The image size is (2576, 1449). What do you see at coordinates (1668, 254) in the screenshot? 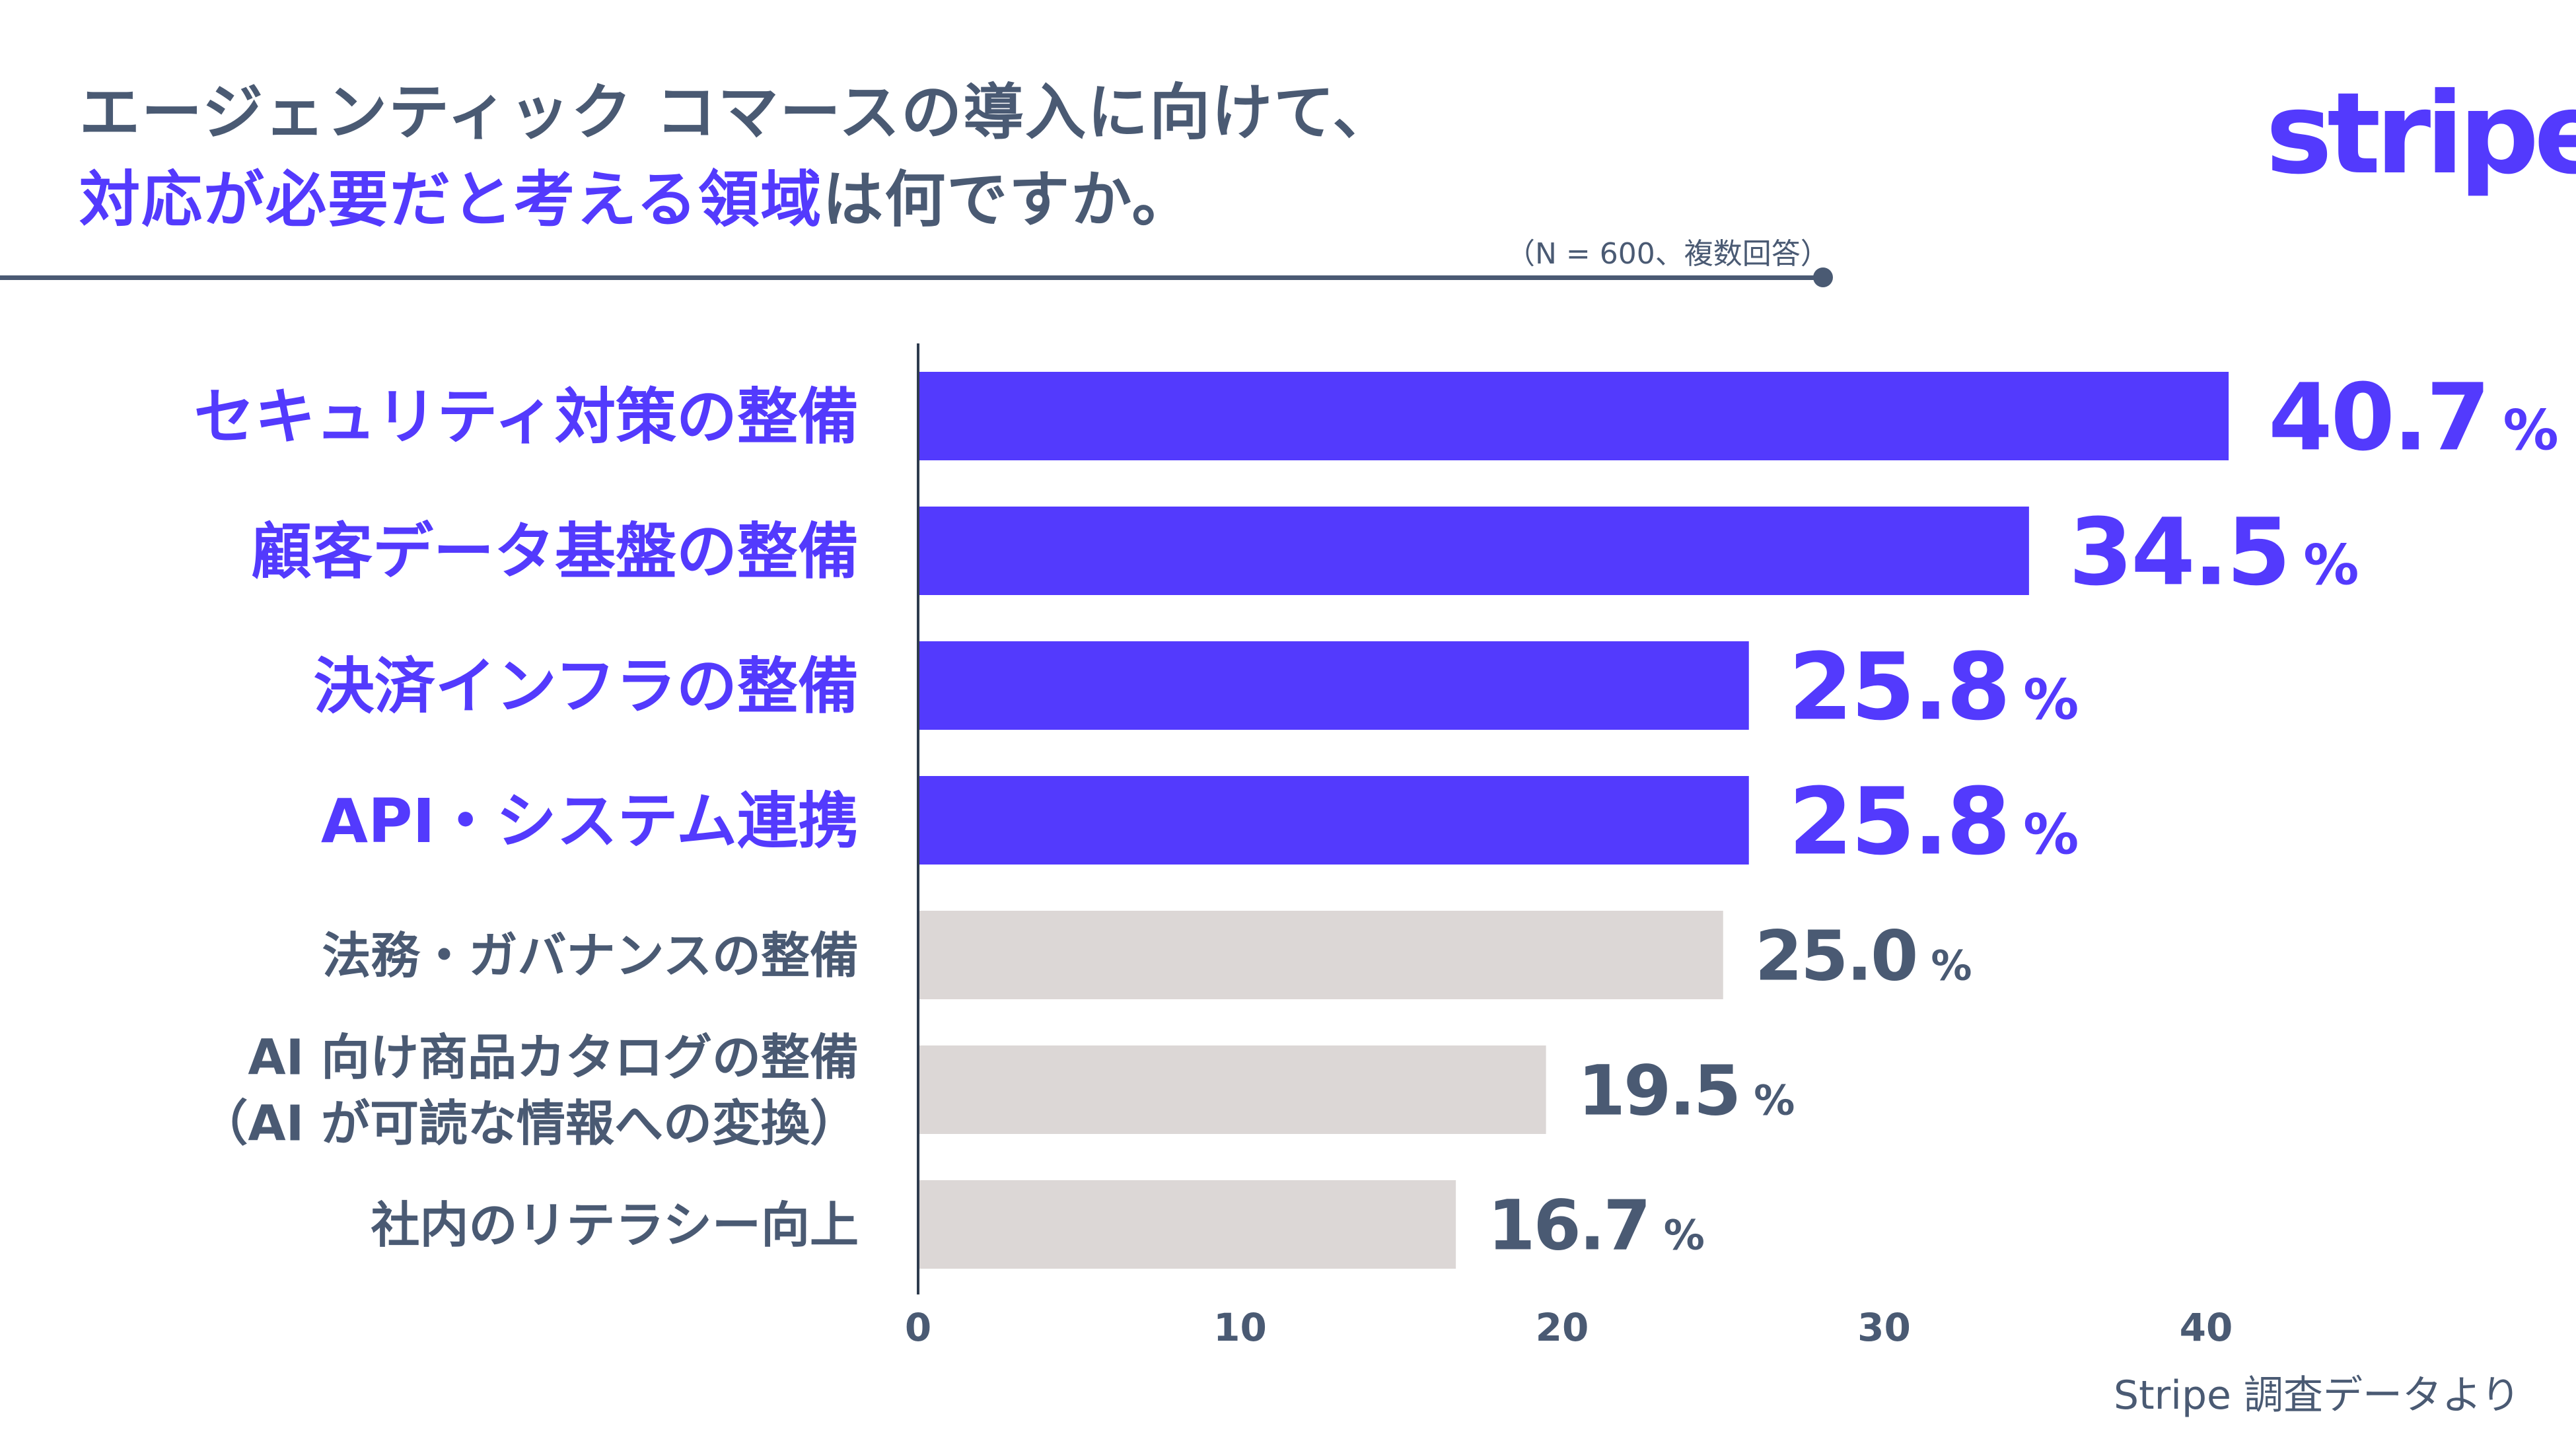
I see `sample-note: （N = 600、複数回答）` at bounding box center [1668, 254].